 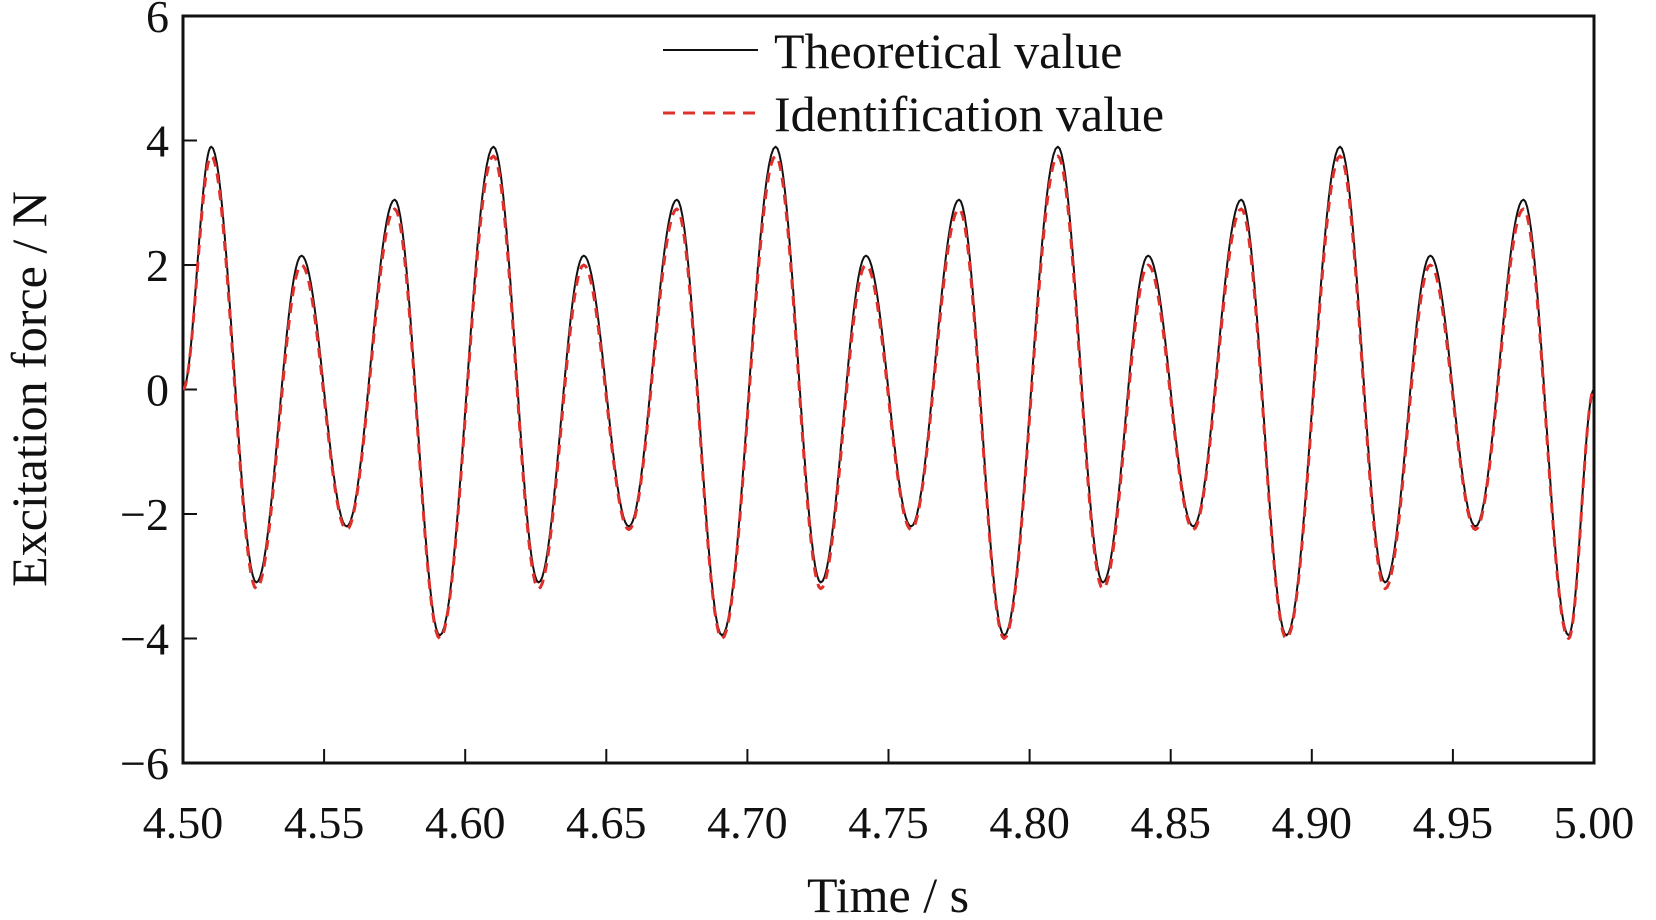 I want to click on legend: Theoretical value Identification value, so click(x=913, y=82).